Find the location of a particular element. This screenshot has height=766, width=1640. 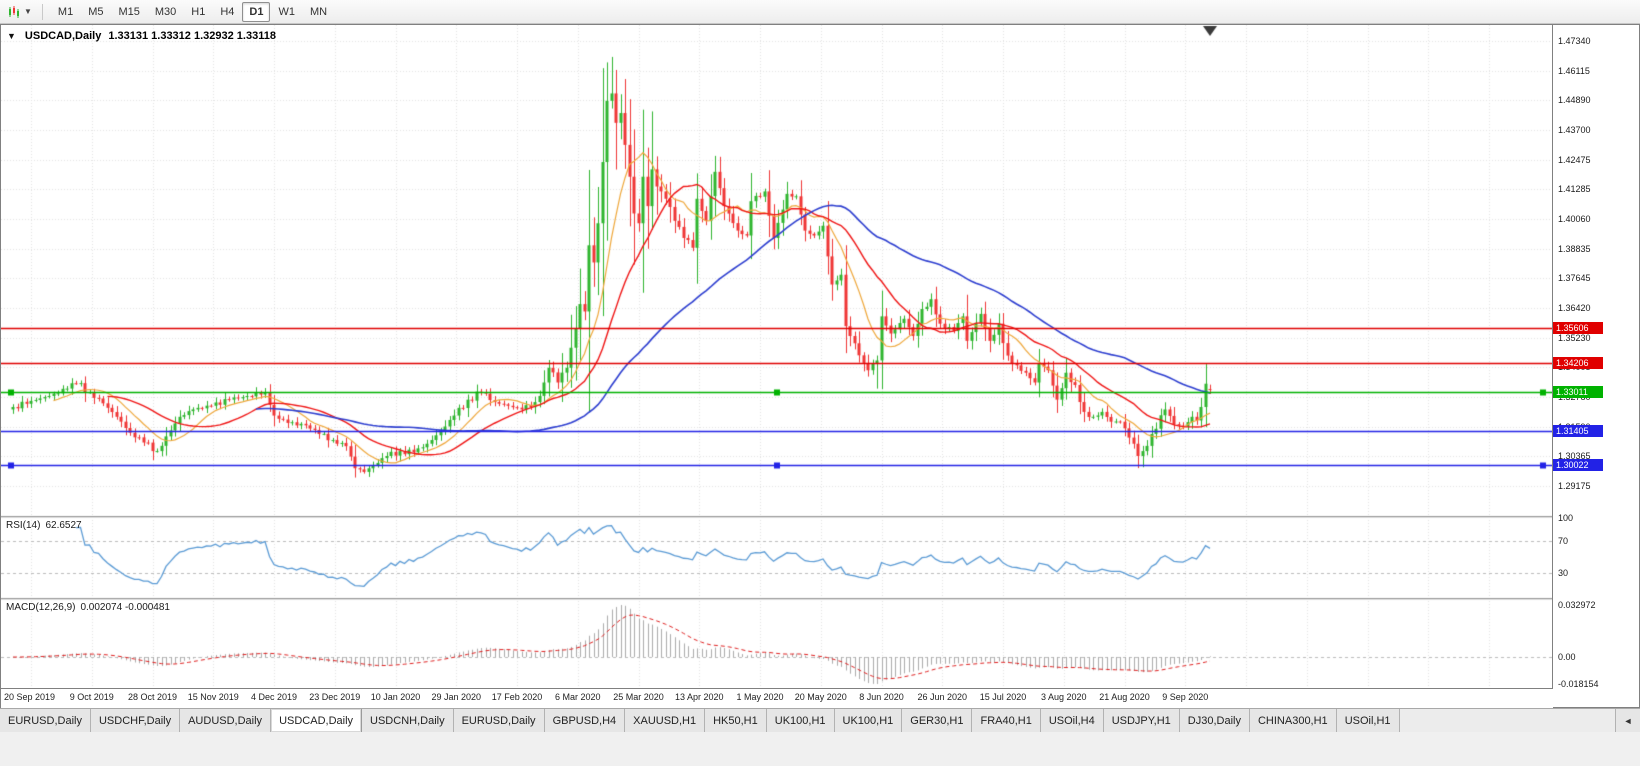

rsi-value: 62.6527 is located at coordinates (63, 525).